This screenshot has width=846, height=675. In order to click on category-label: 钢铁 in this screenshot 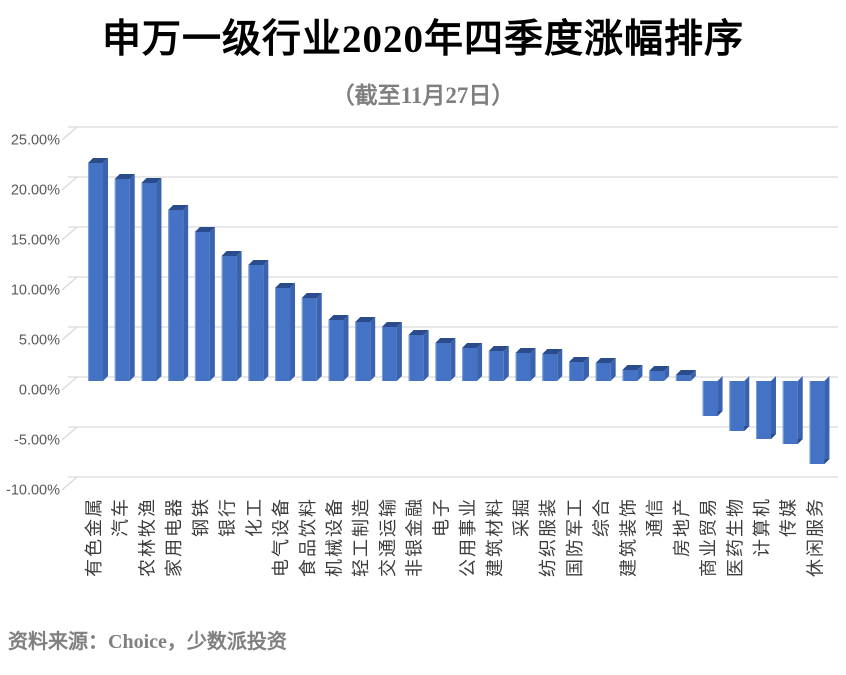, I will do `click(201, 517)`.